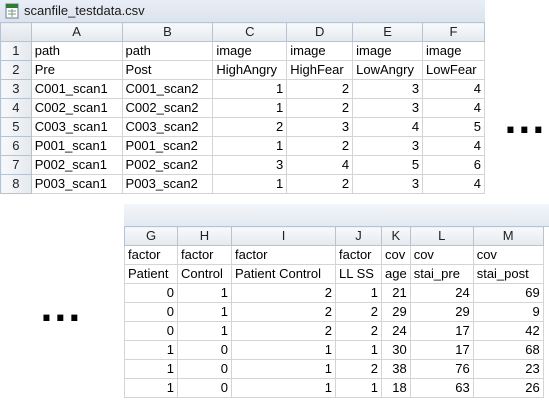 This screenshot has width=549, height=400. I want to click on cell: C002_scan2, so click(167, 108).